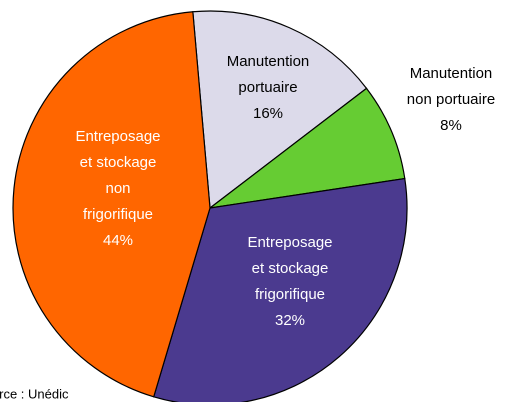 The height and width of the screenshot is (402, 506). I want to click on slice-value-label: 16%, so click(268, 113).